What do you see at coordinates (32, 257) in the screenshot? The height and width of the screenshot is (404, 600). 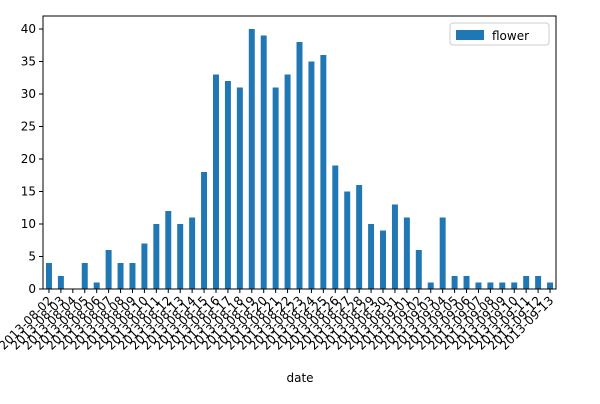 I see `y-tick-label: 5` at bounding box center [32, 257].